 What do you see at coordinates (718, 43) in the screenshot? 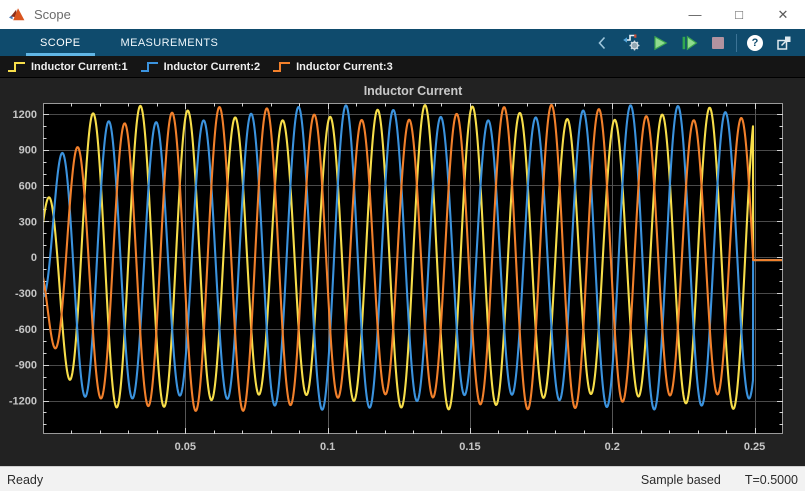
I see `stop-button` at bounding box center [718, 43].